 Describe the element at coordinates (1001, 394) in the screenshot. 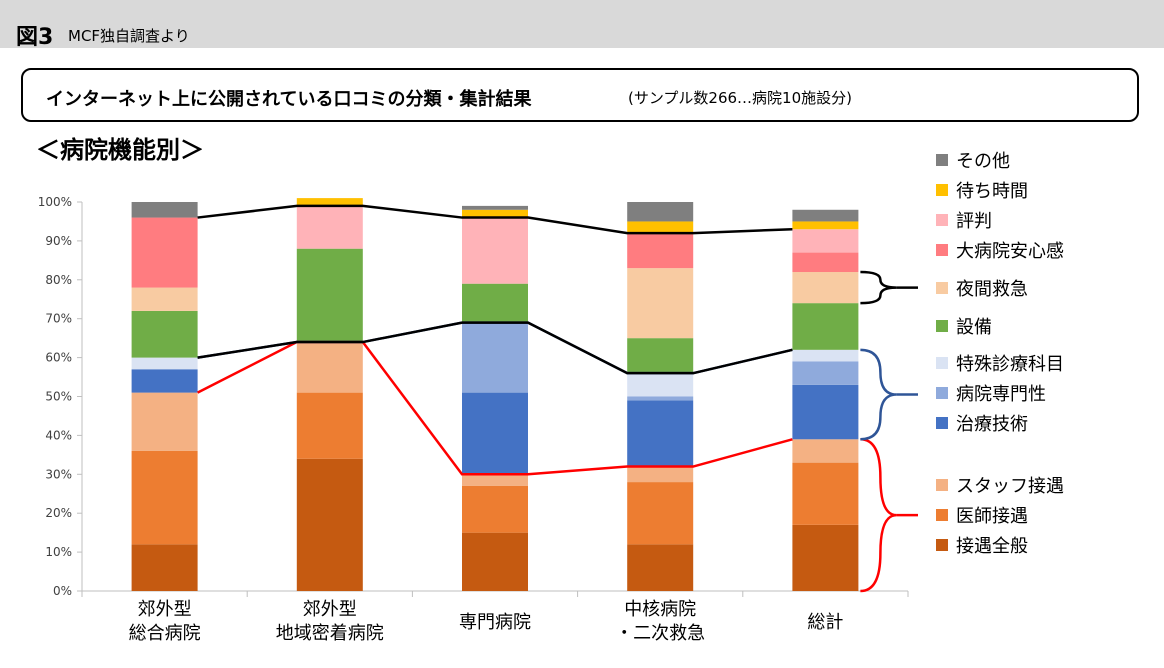

I see `legend-label: 病院専門性` at that location.